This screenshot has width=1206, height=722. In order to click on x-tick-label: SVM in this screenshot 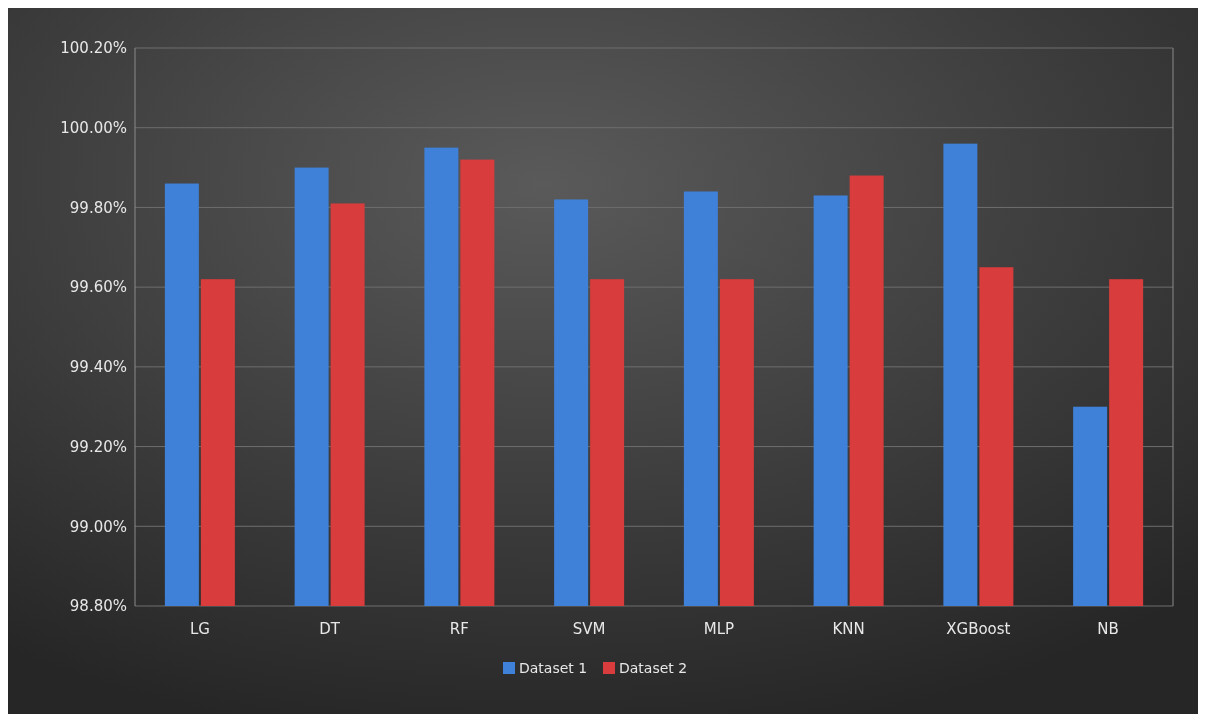, I will do `click(589, 629)`.